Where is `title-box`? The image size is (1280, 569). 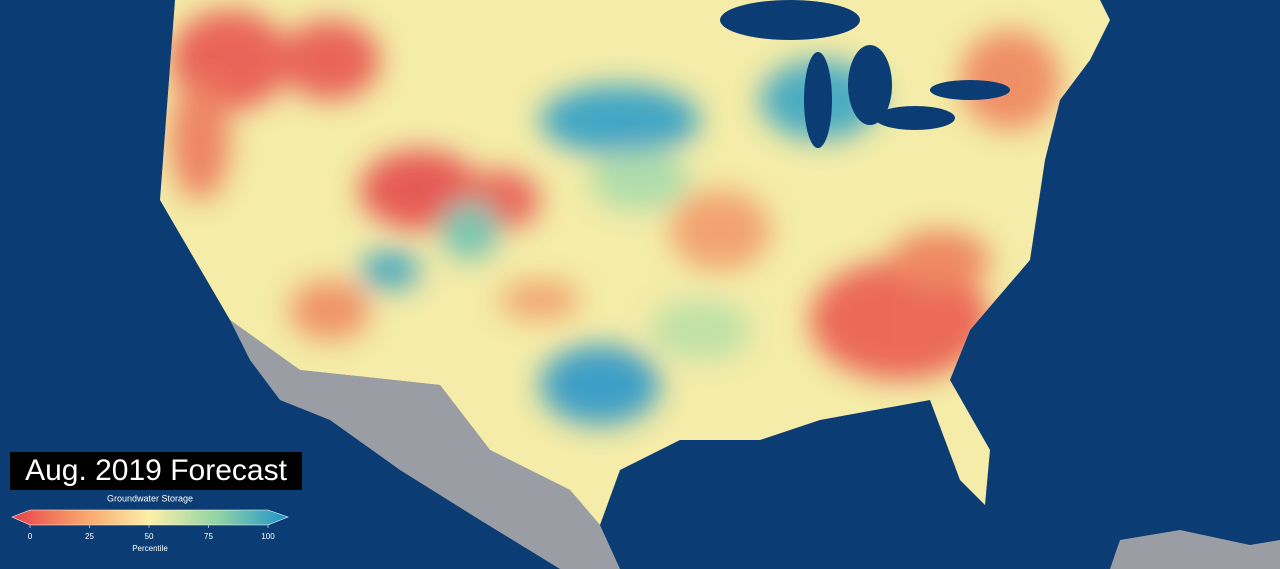 title-box is located at coordinates (156, 471).